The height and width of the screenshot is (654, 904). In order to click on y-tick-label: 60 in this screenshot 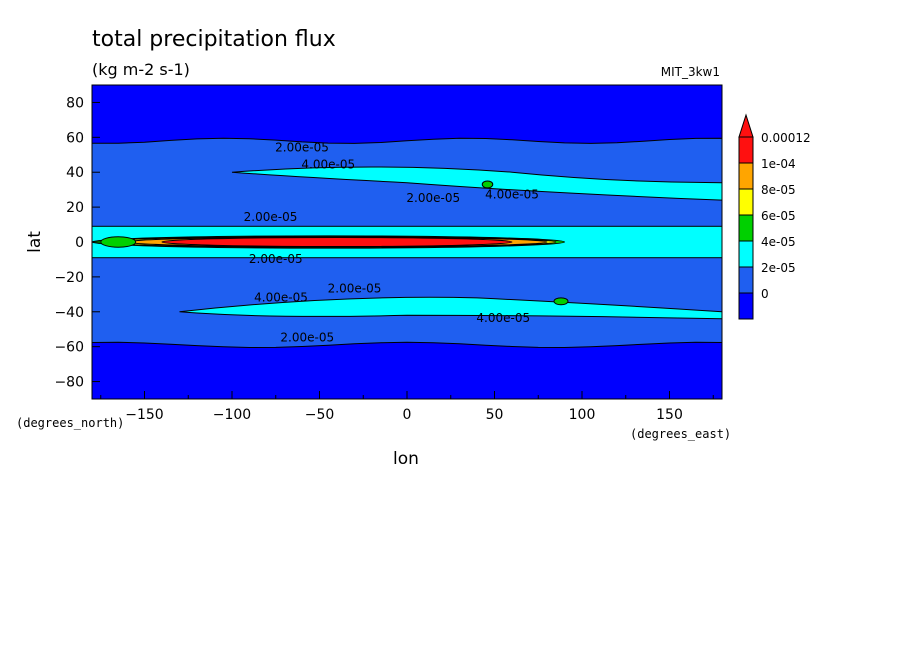, I will do `click(75, 138)`.